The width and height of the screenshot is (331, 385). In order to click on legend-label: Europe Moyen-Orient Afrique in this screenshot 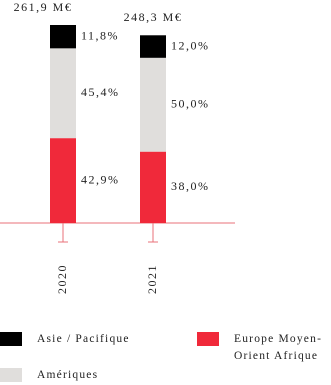, I will do `click(278, 347)`.